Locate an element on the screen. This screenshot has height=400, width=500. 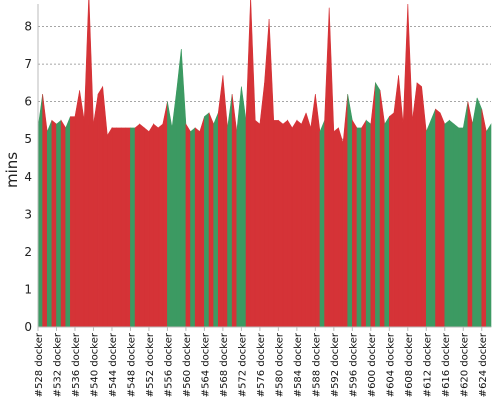
x-tick-label: #600 docker is located at coordinates (372, 364).